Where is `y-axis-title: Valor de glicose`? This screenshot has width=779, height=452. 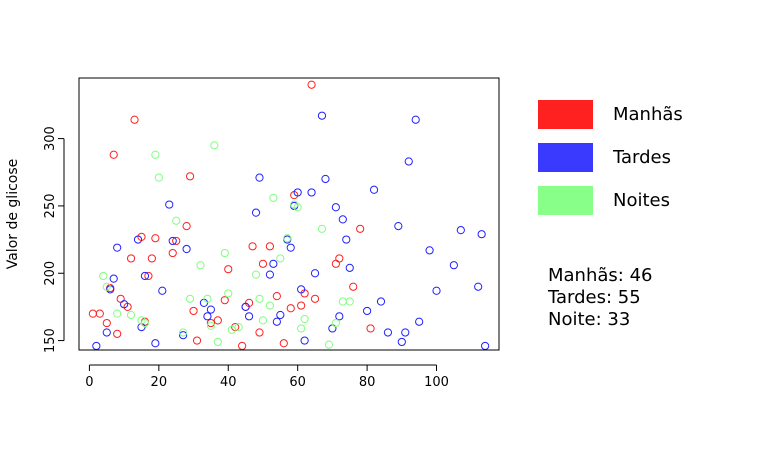
y-axis-title: Valor de glicose is located at coordinates (13, 214).